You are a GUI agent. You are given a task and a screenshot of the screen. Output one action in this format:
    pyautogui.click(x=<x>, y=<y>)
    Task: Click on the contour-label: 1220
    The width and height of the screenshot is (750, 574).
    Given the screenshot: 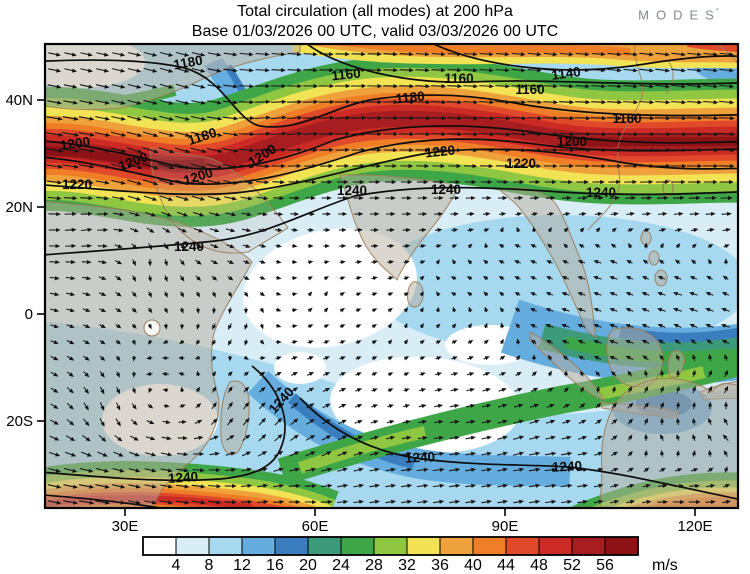 What is the action you would take?
    pyautogui.click(x=439, y=151)
    